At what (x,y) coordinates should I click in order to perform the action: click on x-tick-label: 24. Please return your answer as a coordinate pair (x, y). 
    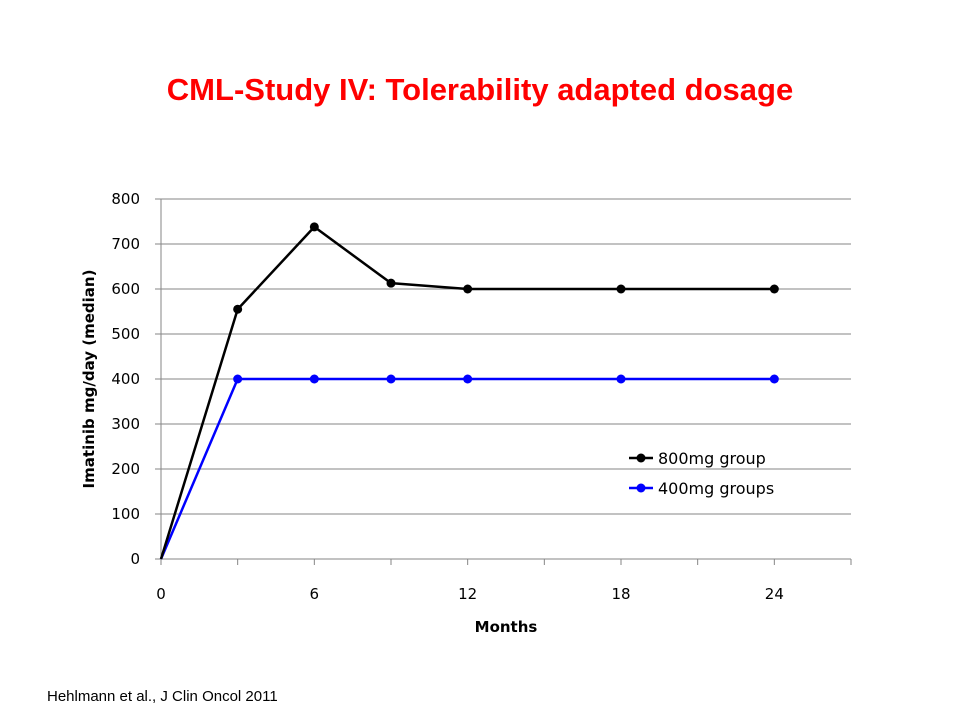
    Looking at the image, I should click on (774, 594).